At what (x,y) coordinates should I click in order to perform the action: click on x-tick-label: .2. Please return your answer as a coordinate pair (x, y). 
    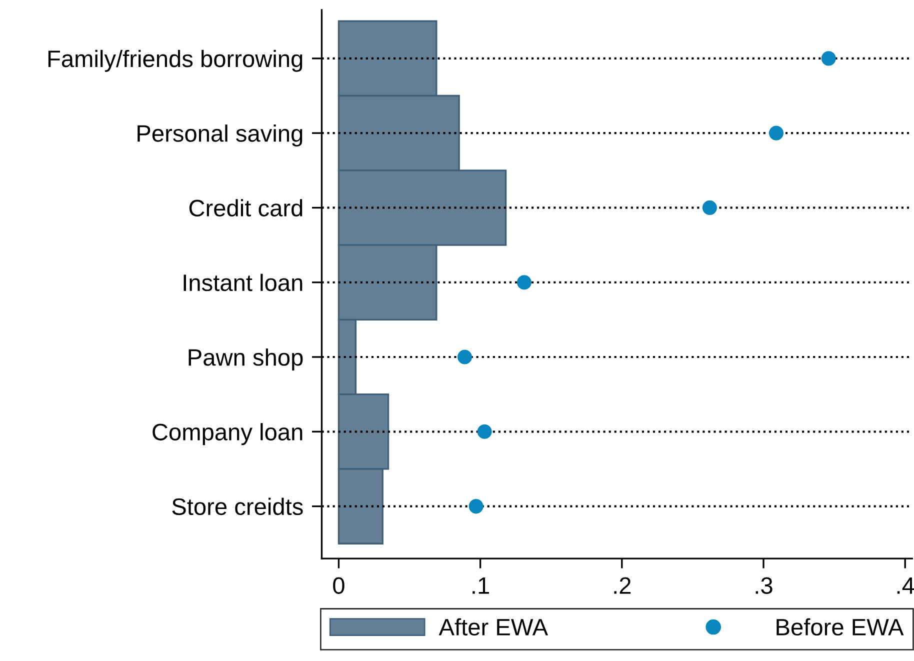
    Looking at the image, I should click on (622, 585).